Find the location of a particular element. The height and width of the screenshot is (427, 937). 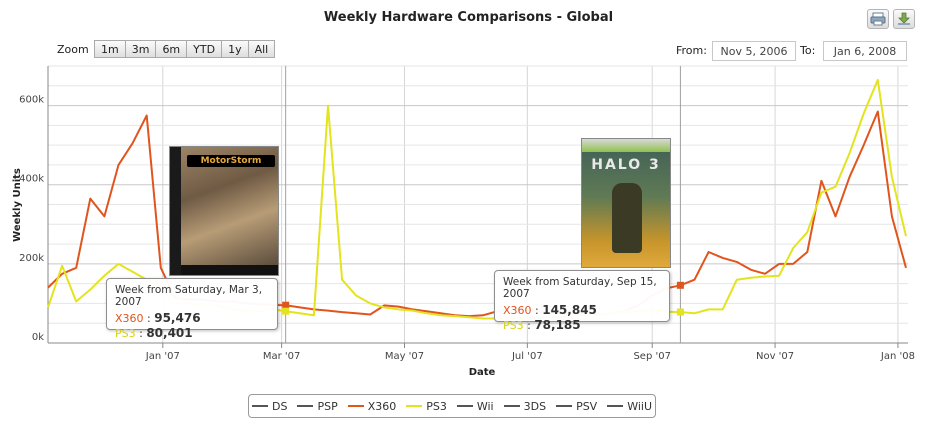

y-tick-label: 400k is located at coordinates (31, 179).